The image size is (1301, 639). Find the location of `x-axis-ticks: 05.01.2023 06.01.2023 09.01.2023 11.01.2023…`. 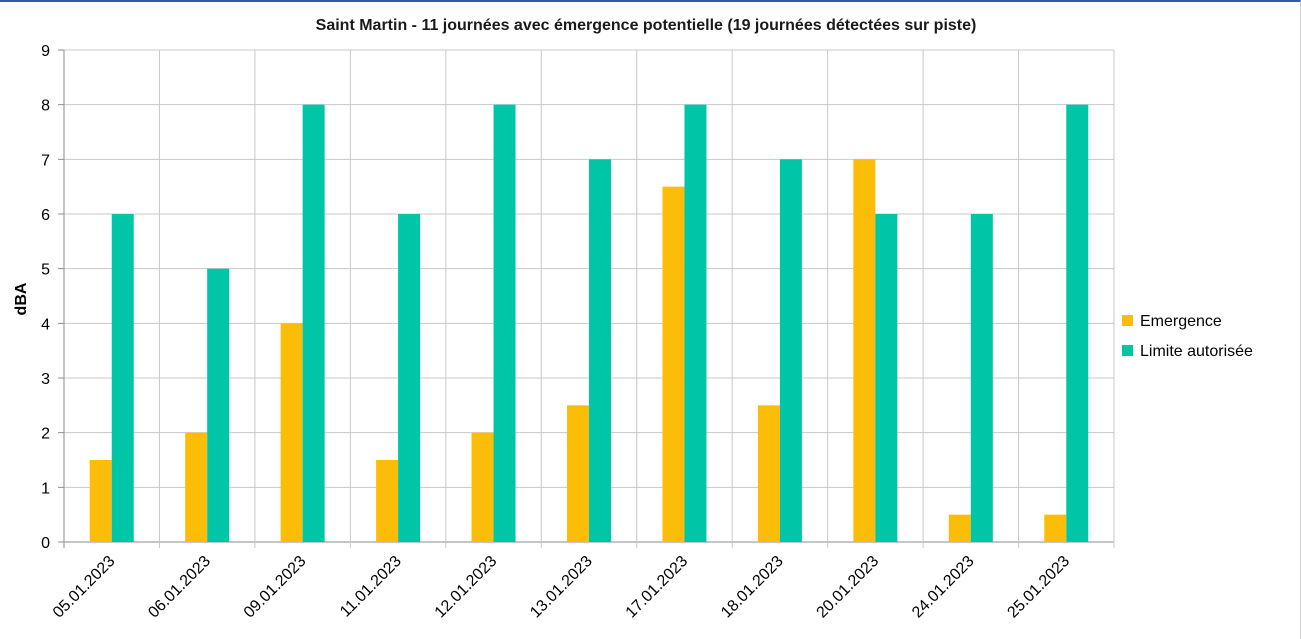

x-axis-ticks: 05.01.2023 06.01.2023 09.01.2023 11.01.2023… is located at coordinates (561, 587).